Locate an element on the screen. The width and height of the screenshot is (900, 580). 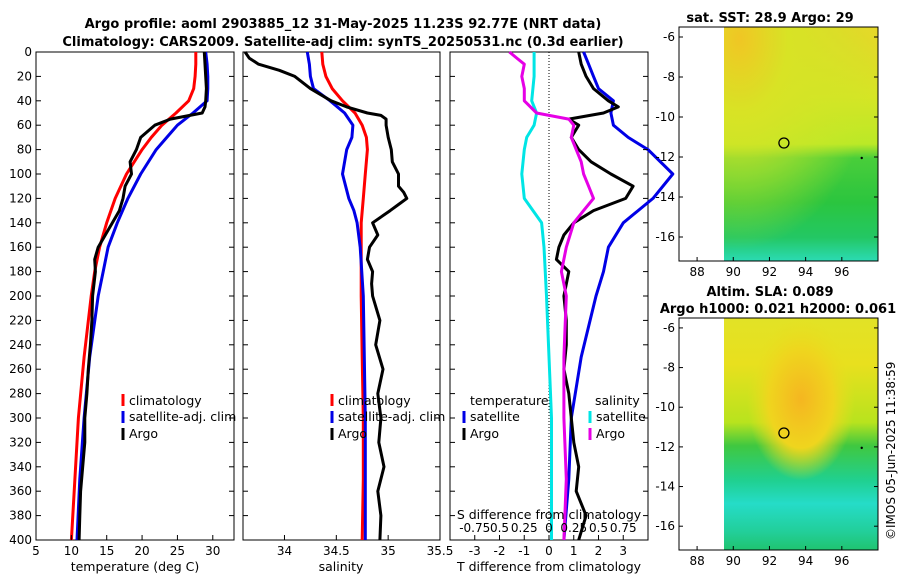
sla-map-axes: 88 90 92 94 96 -6 -8 -10 -12 -14 -16 is located at coordinates (766, 444).